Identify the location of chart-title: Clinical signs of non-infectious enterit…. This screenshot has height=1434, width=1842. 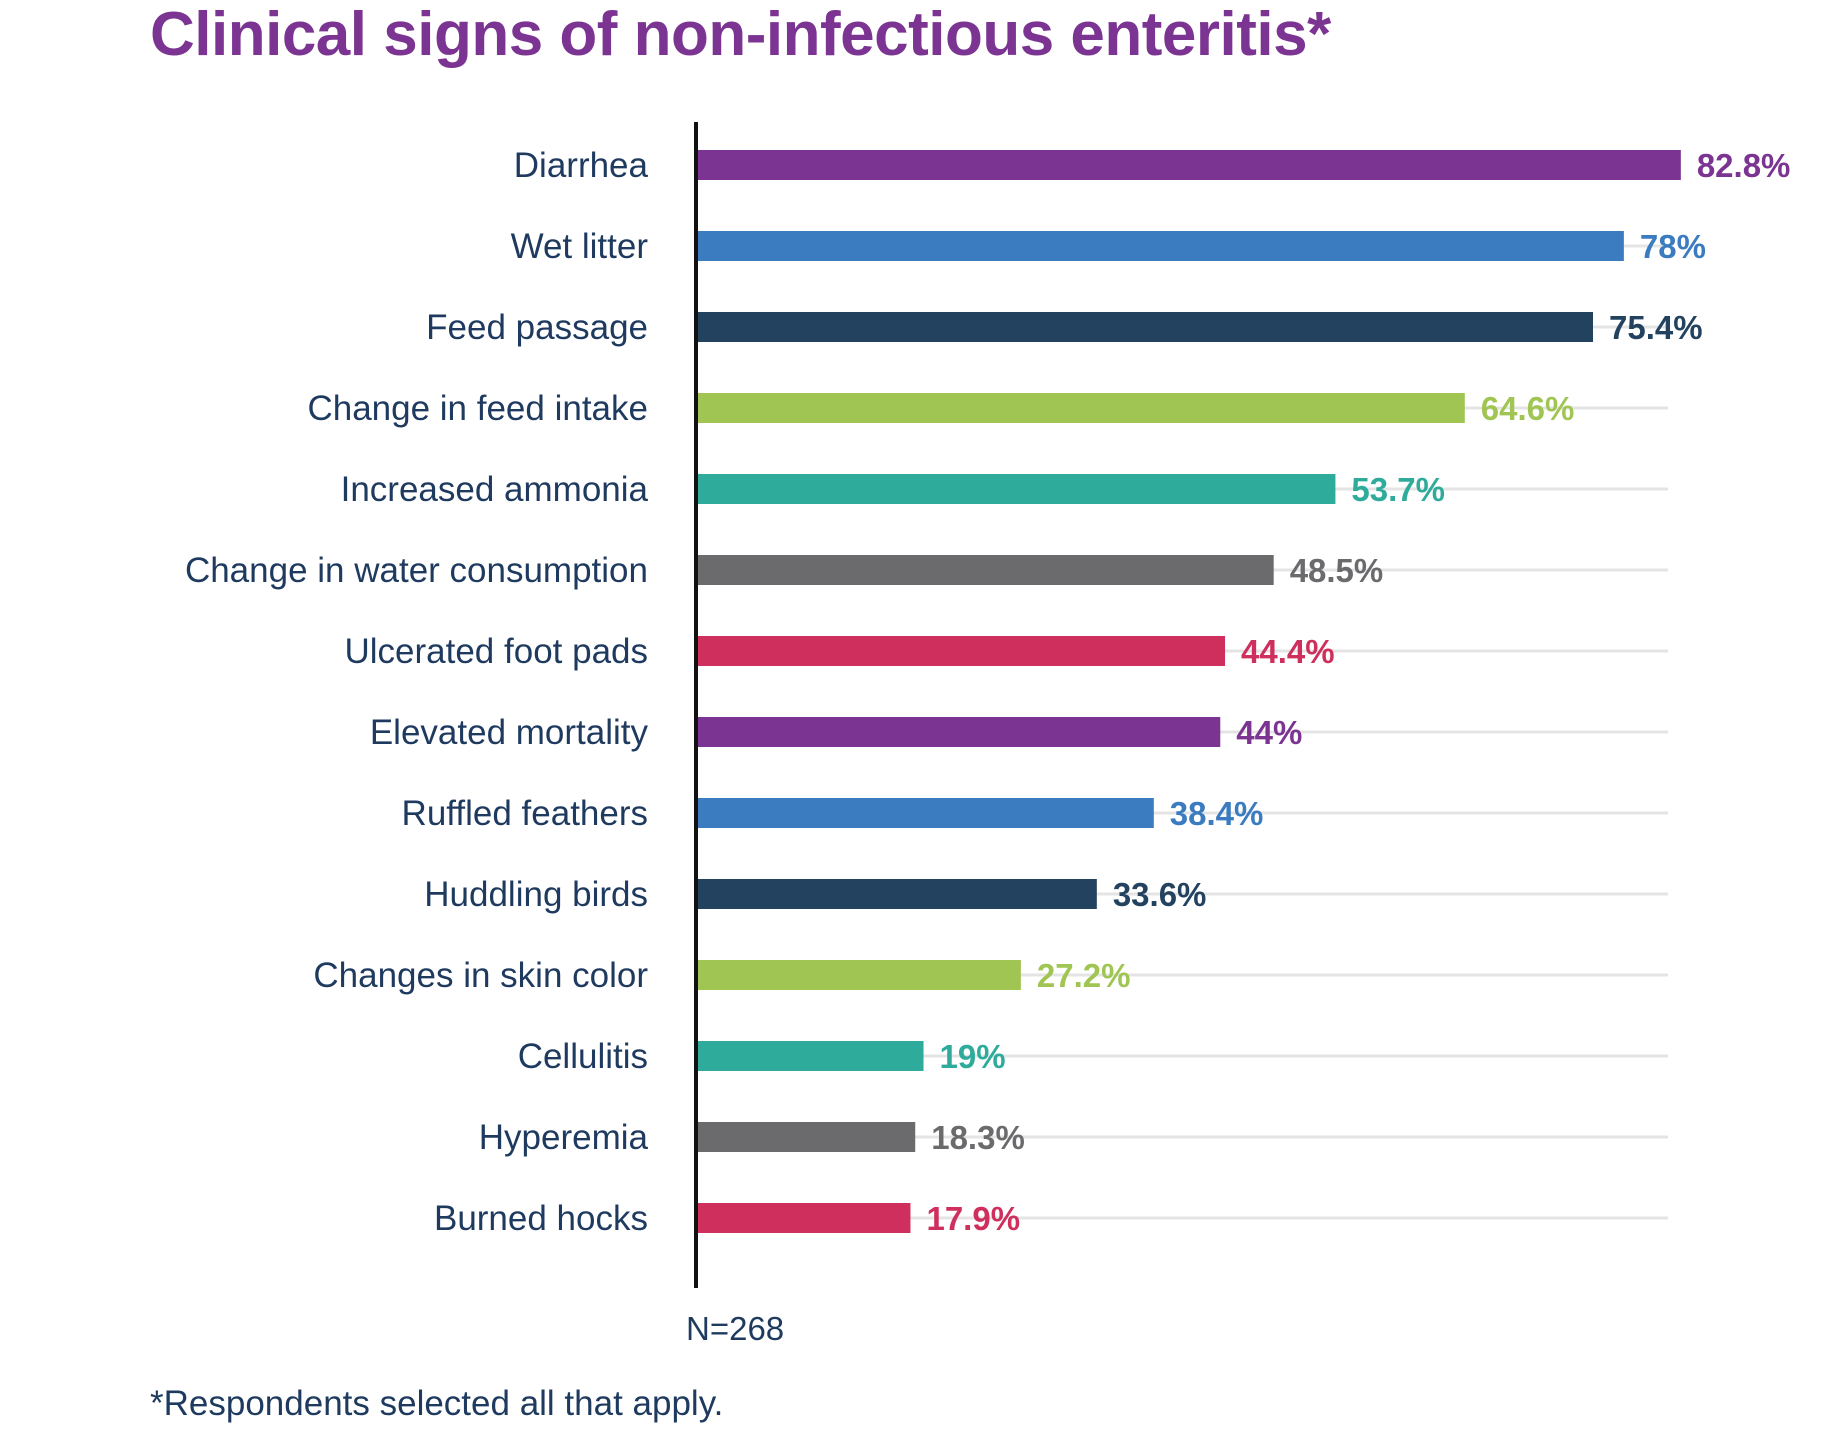
(740, 34).